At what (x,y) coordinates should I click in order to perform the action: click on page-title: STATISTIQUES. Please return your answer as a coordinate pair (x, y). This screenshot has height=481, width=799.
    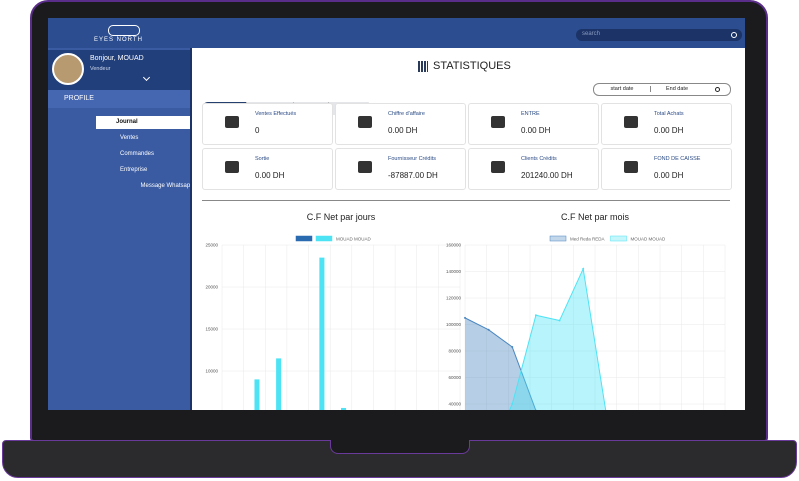
    Looking at the image, I should click on (472, 66).